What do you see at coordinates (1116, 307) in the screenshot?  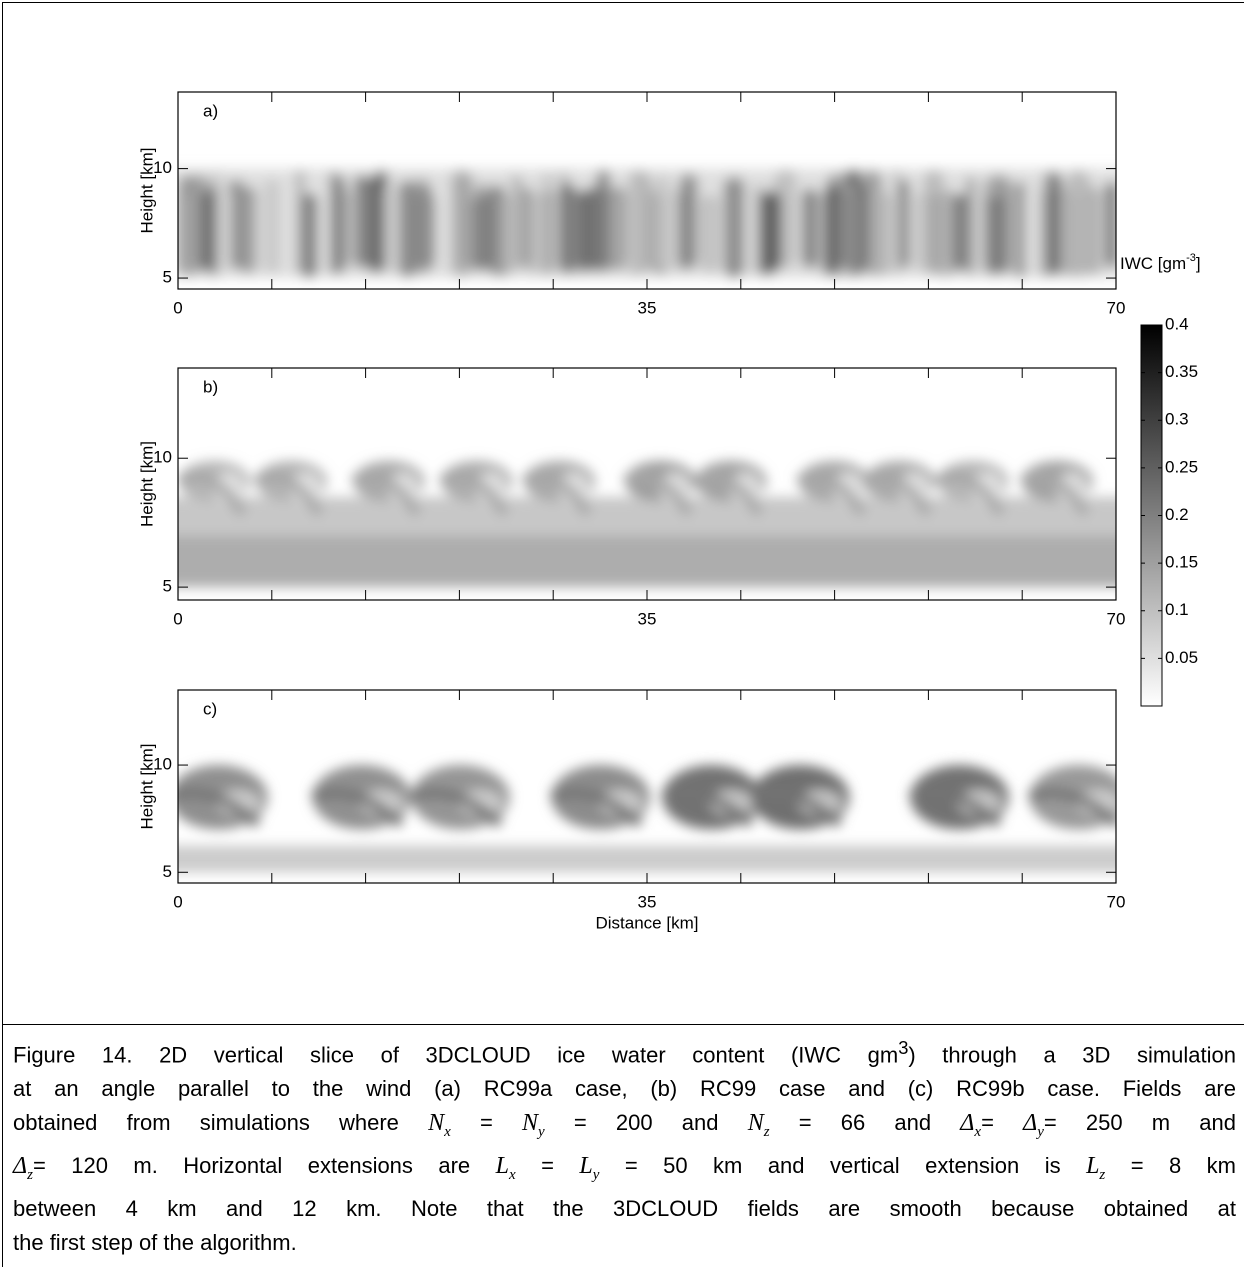 I see `x-tick-label: 70` at bounding box center [1116, 307].